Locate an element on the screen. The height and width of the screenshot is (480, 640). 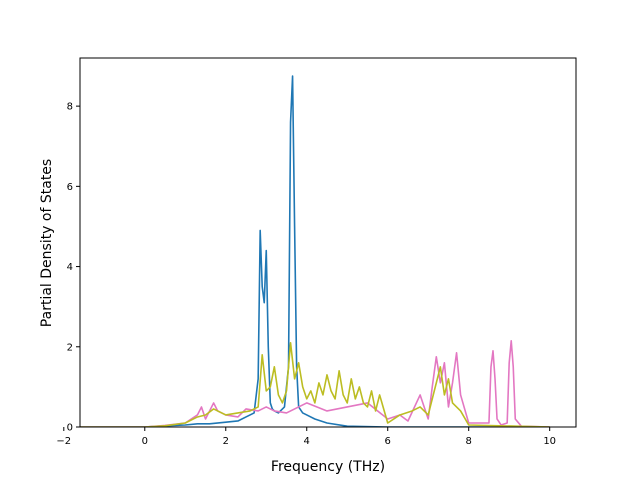
x-tick-label: 2 is located at coordinates (226, 441).